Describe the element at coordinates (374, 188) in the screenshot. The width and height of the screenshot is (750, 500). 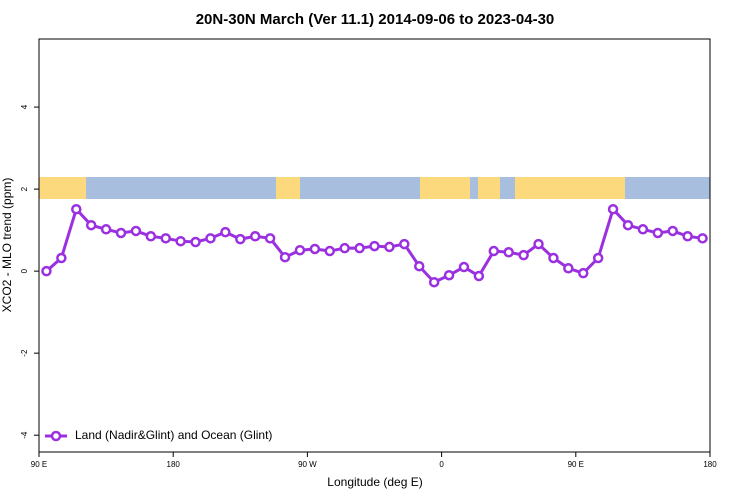
I see `map-strip` at that location.